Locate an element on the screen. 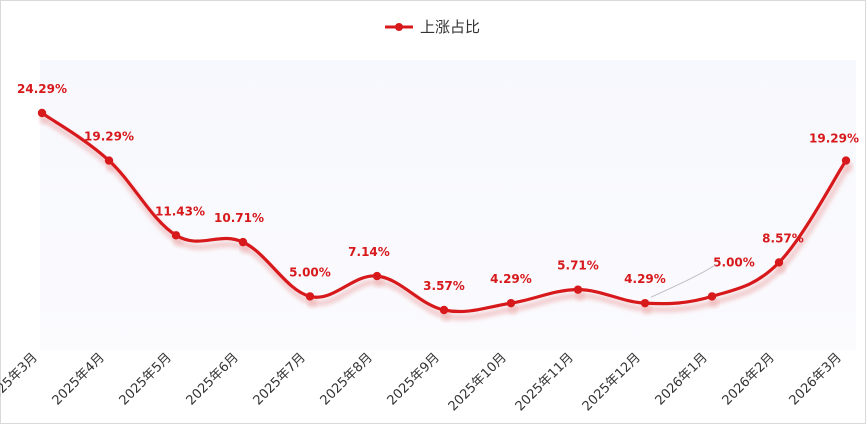 This screenshot has height=424, width=866. x-tick-label: 2026年3月 is located at coordinates (816, 379).